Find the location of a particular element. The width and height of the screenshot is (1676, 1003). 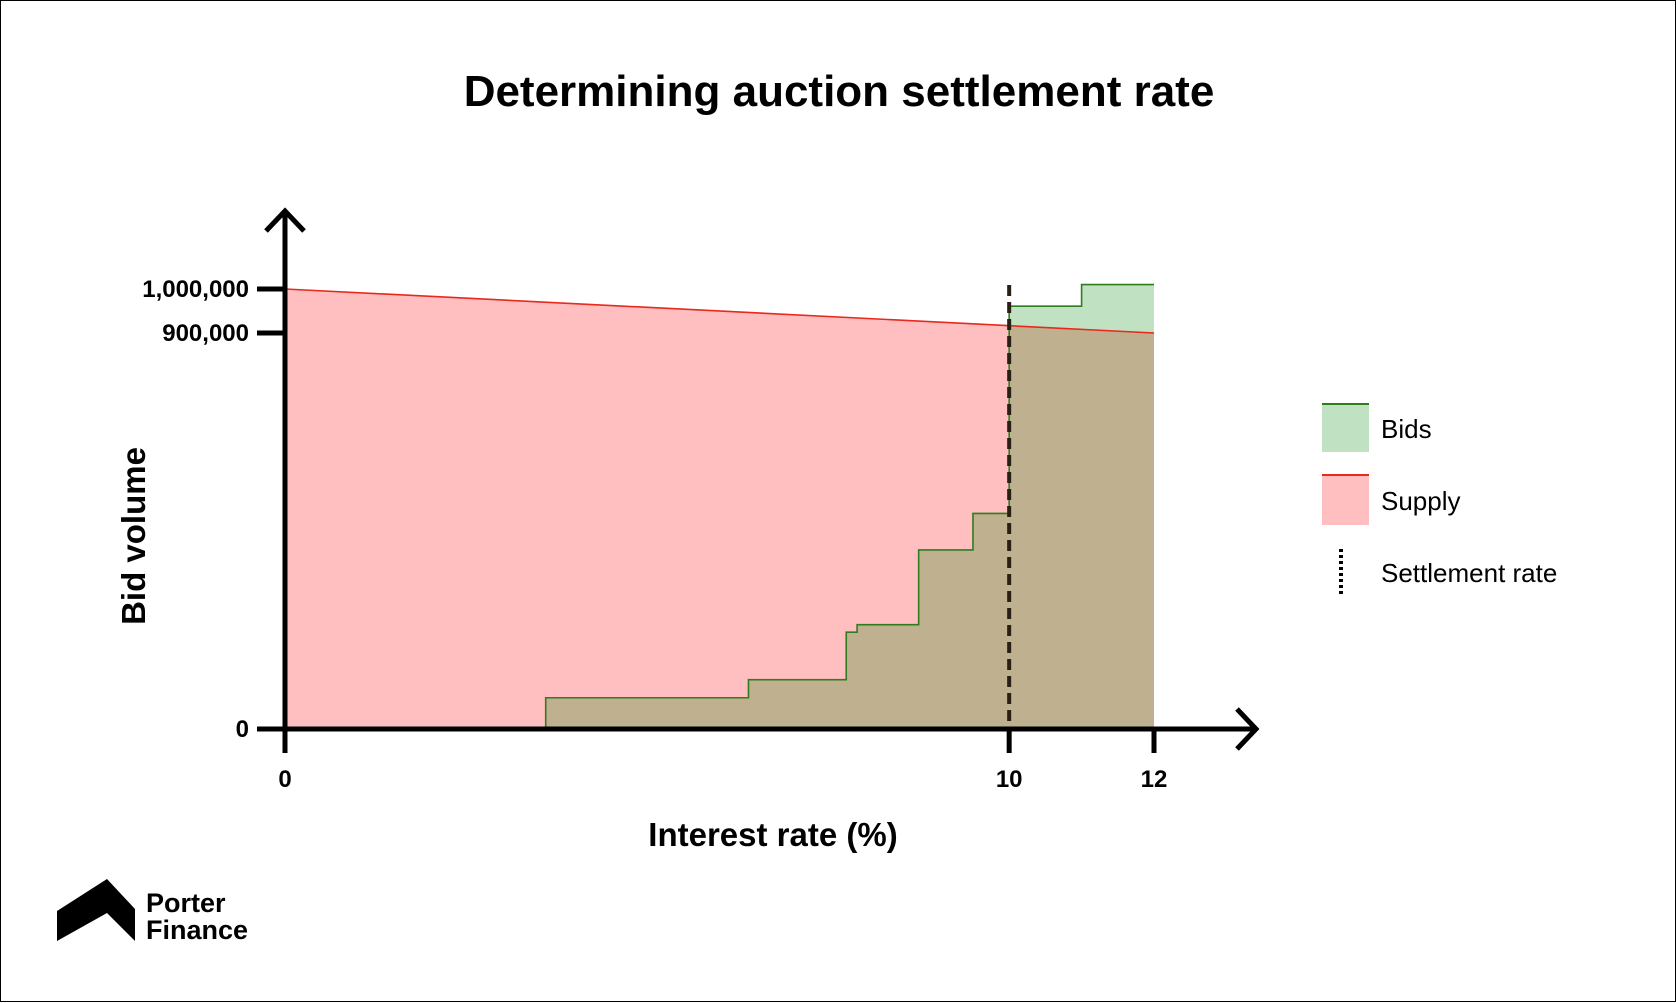

y-ticks: 0 900,000 1,000,000 is located at coordinates (213, 509).